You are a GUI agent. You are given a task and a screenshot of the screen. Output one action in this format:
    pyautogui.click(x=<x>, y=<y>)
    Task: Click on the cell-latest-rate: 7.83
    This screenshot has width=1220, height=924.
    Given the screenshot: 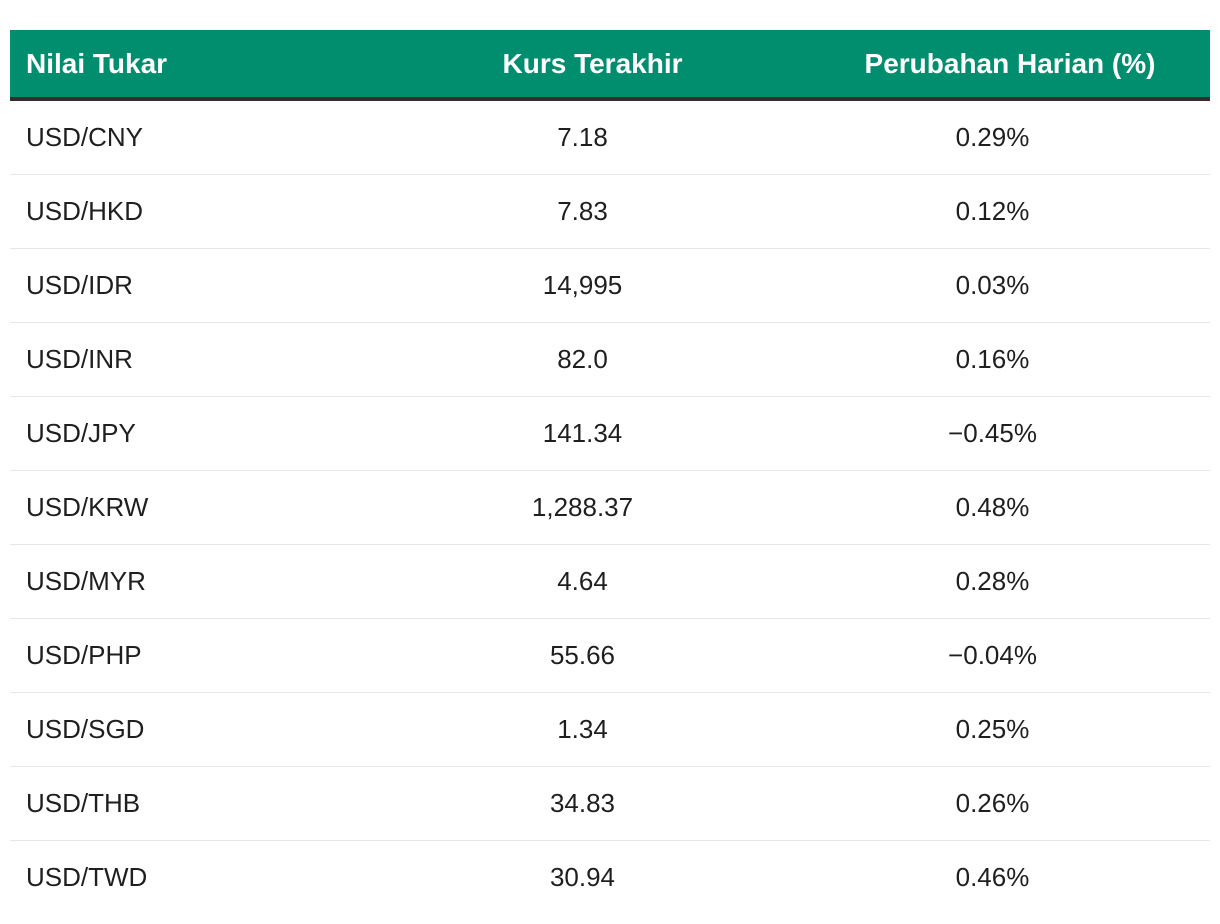 What is the action you would take?
    pyautogui.click(x=582, y=211)
    